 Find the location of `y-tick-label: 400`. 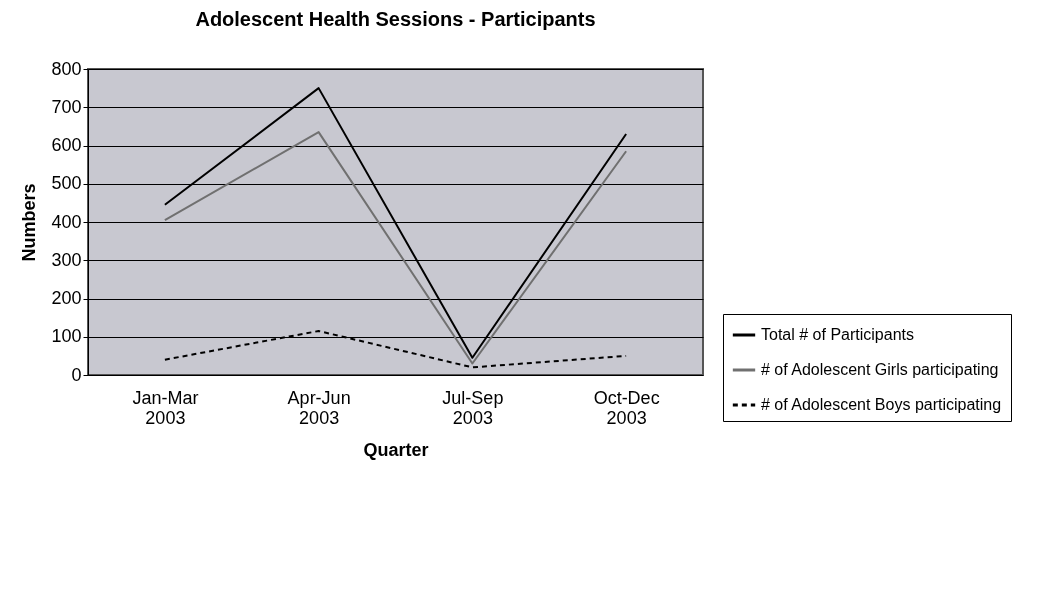

y-tick-label: 400 is located at coordinates (66, 221).